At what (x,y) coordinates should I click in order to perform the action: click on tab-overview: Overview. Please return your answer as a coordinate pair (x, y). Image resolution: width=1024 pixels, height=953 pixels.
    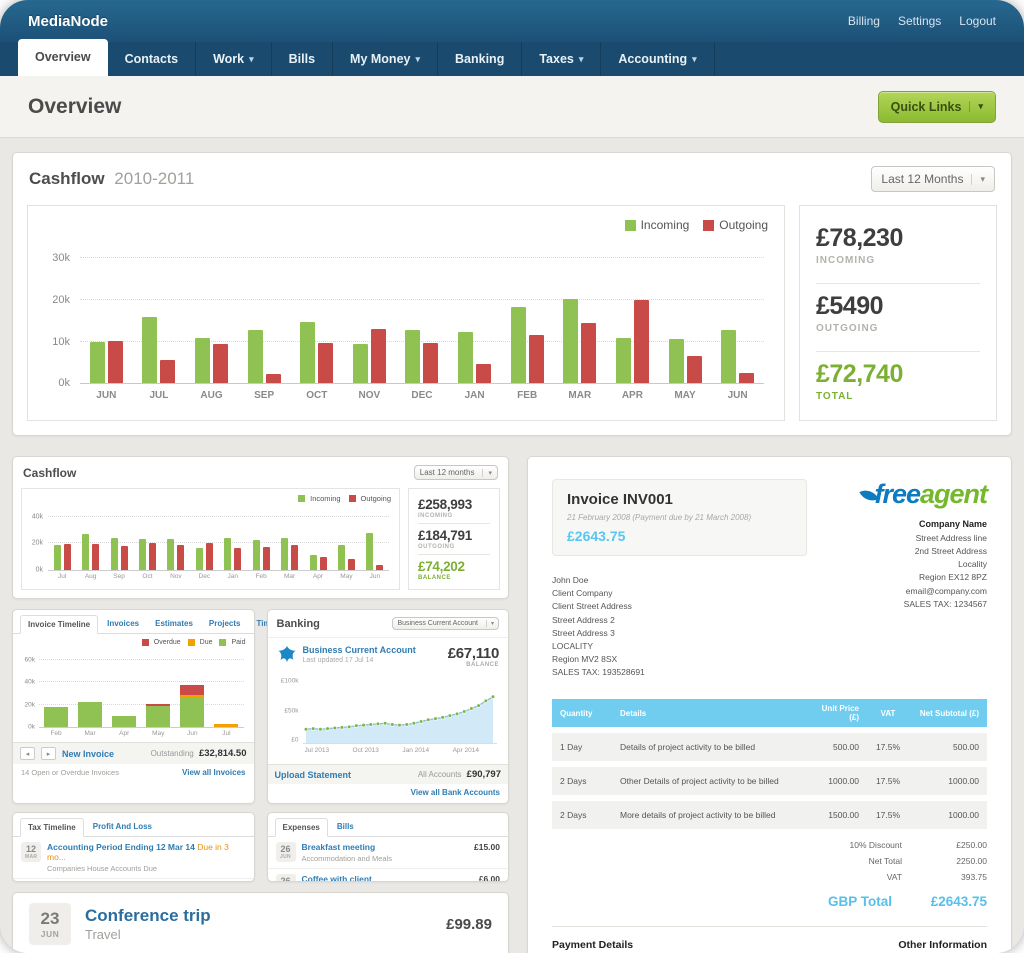
    Looking at the image, I should click on (63, 57).